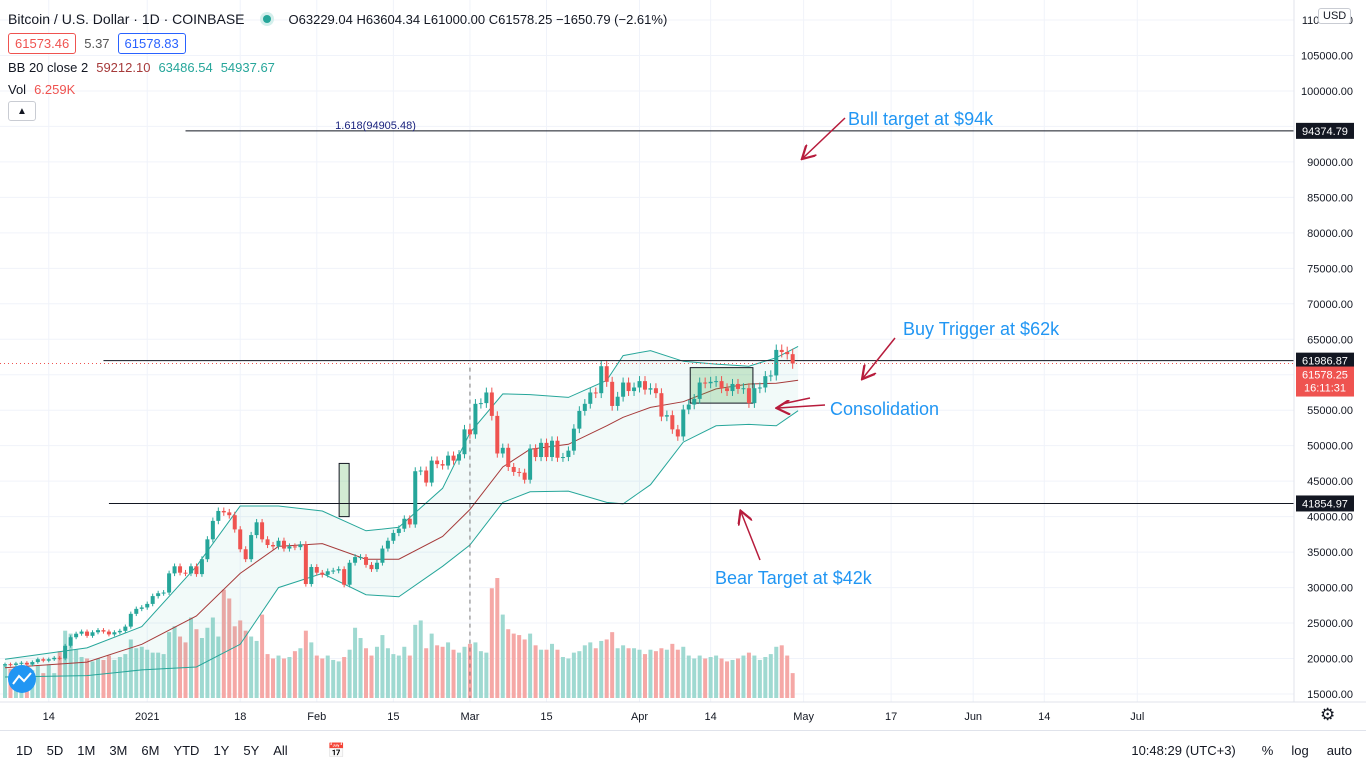  Describe the element at coordinates (186, 750) in the screenshot. I see `range-button-ytd: YTD` at that location.